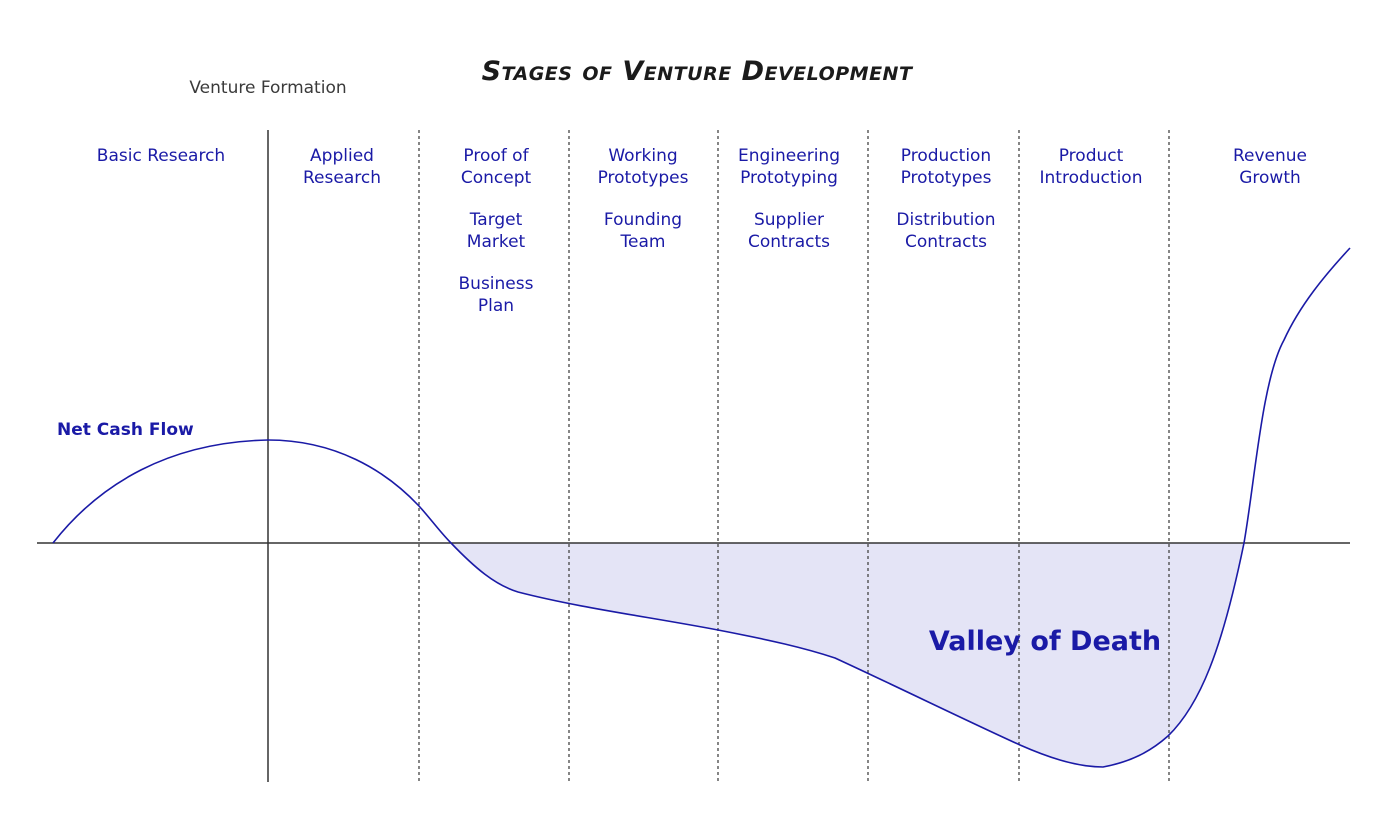 The image size is (1400, 821). What do you see at coordinates (342, 156) in the screenshot?
I see `stage-label-applied-research-line: Applied` at bounding box center [342, 156].